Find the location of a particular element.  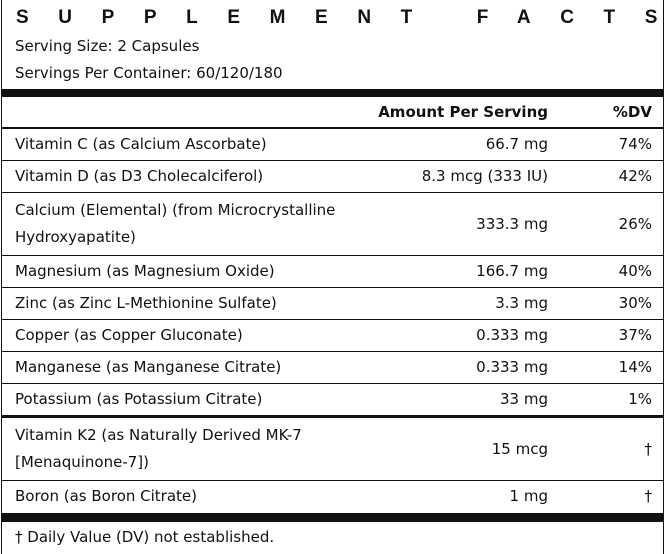

amount: 333.3 mg is located at coordinates (454, 224).